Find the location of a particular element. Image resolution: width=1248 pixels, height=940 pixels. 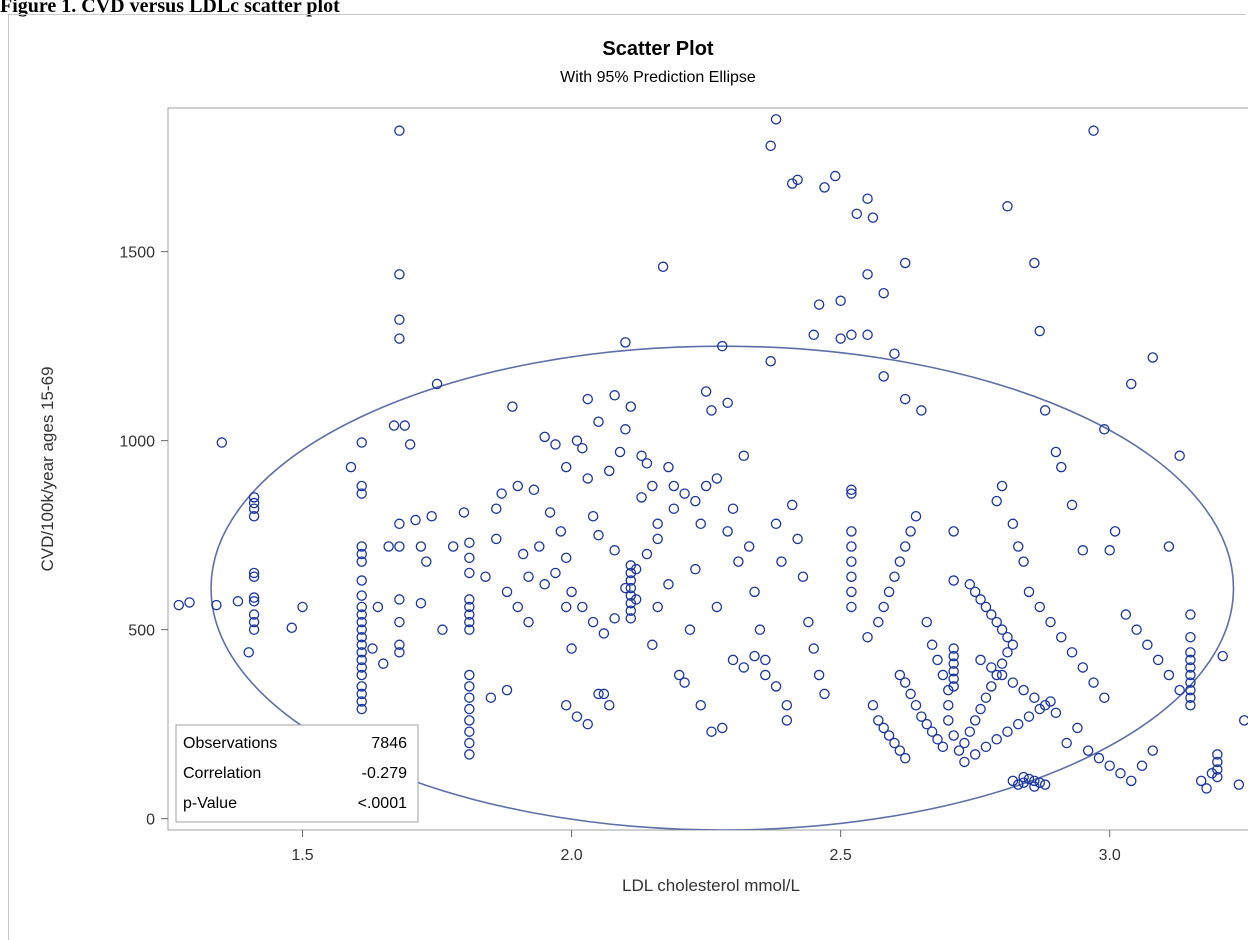

figure-caption: Figure 1. CVD versus LDLc scatter plot is located at coordinates (170, 8).